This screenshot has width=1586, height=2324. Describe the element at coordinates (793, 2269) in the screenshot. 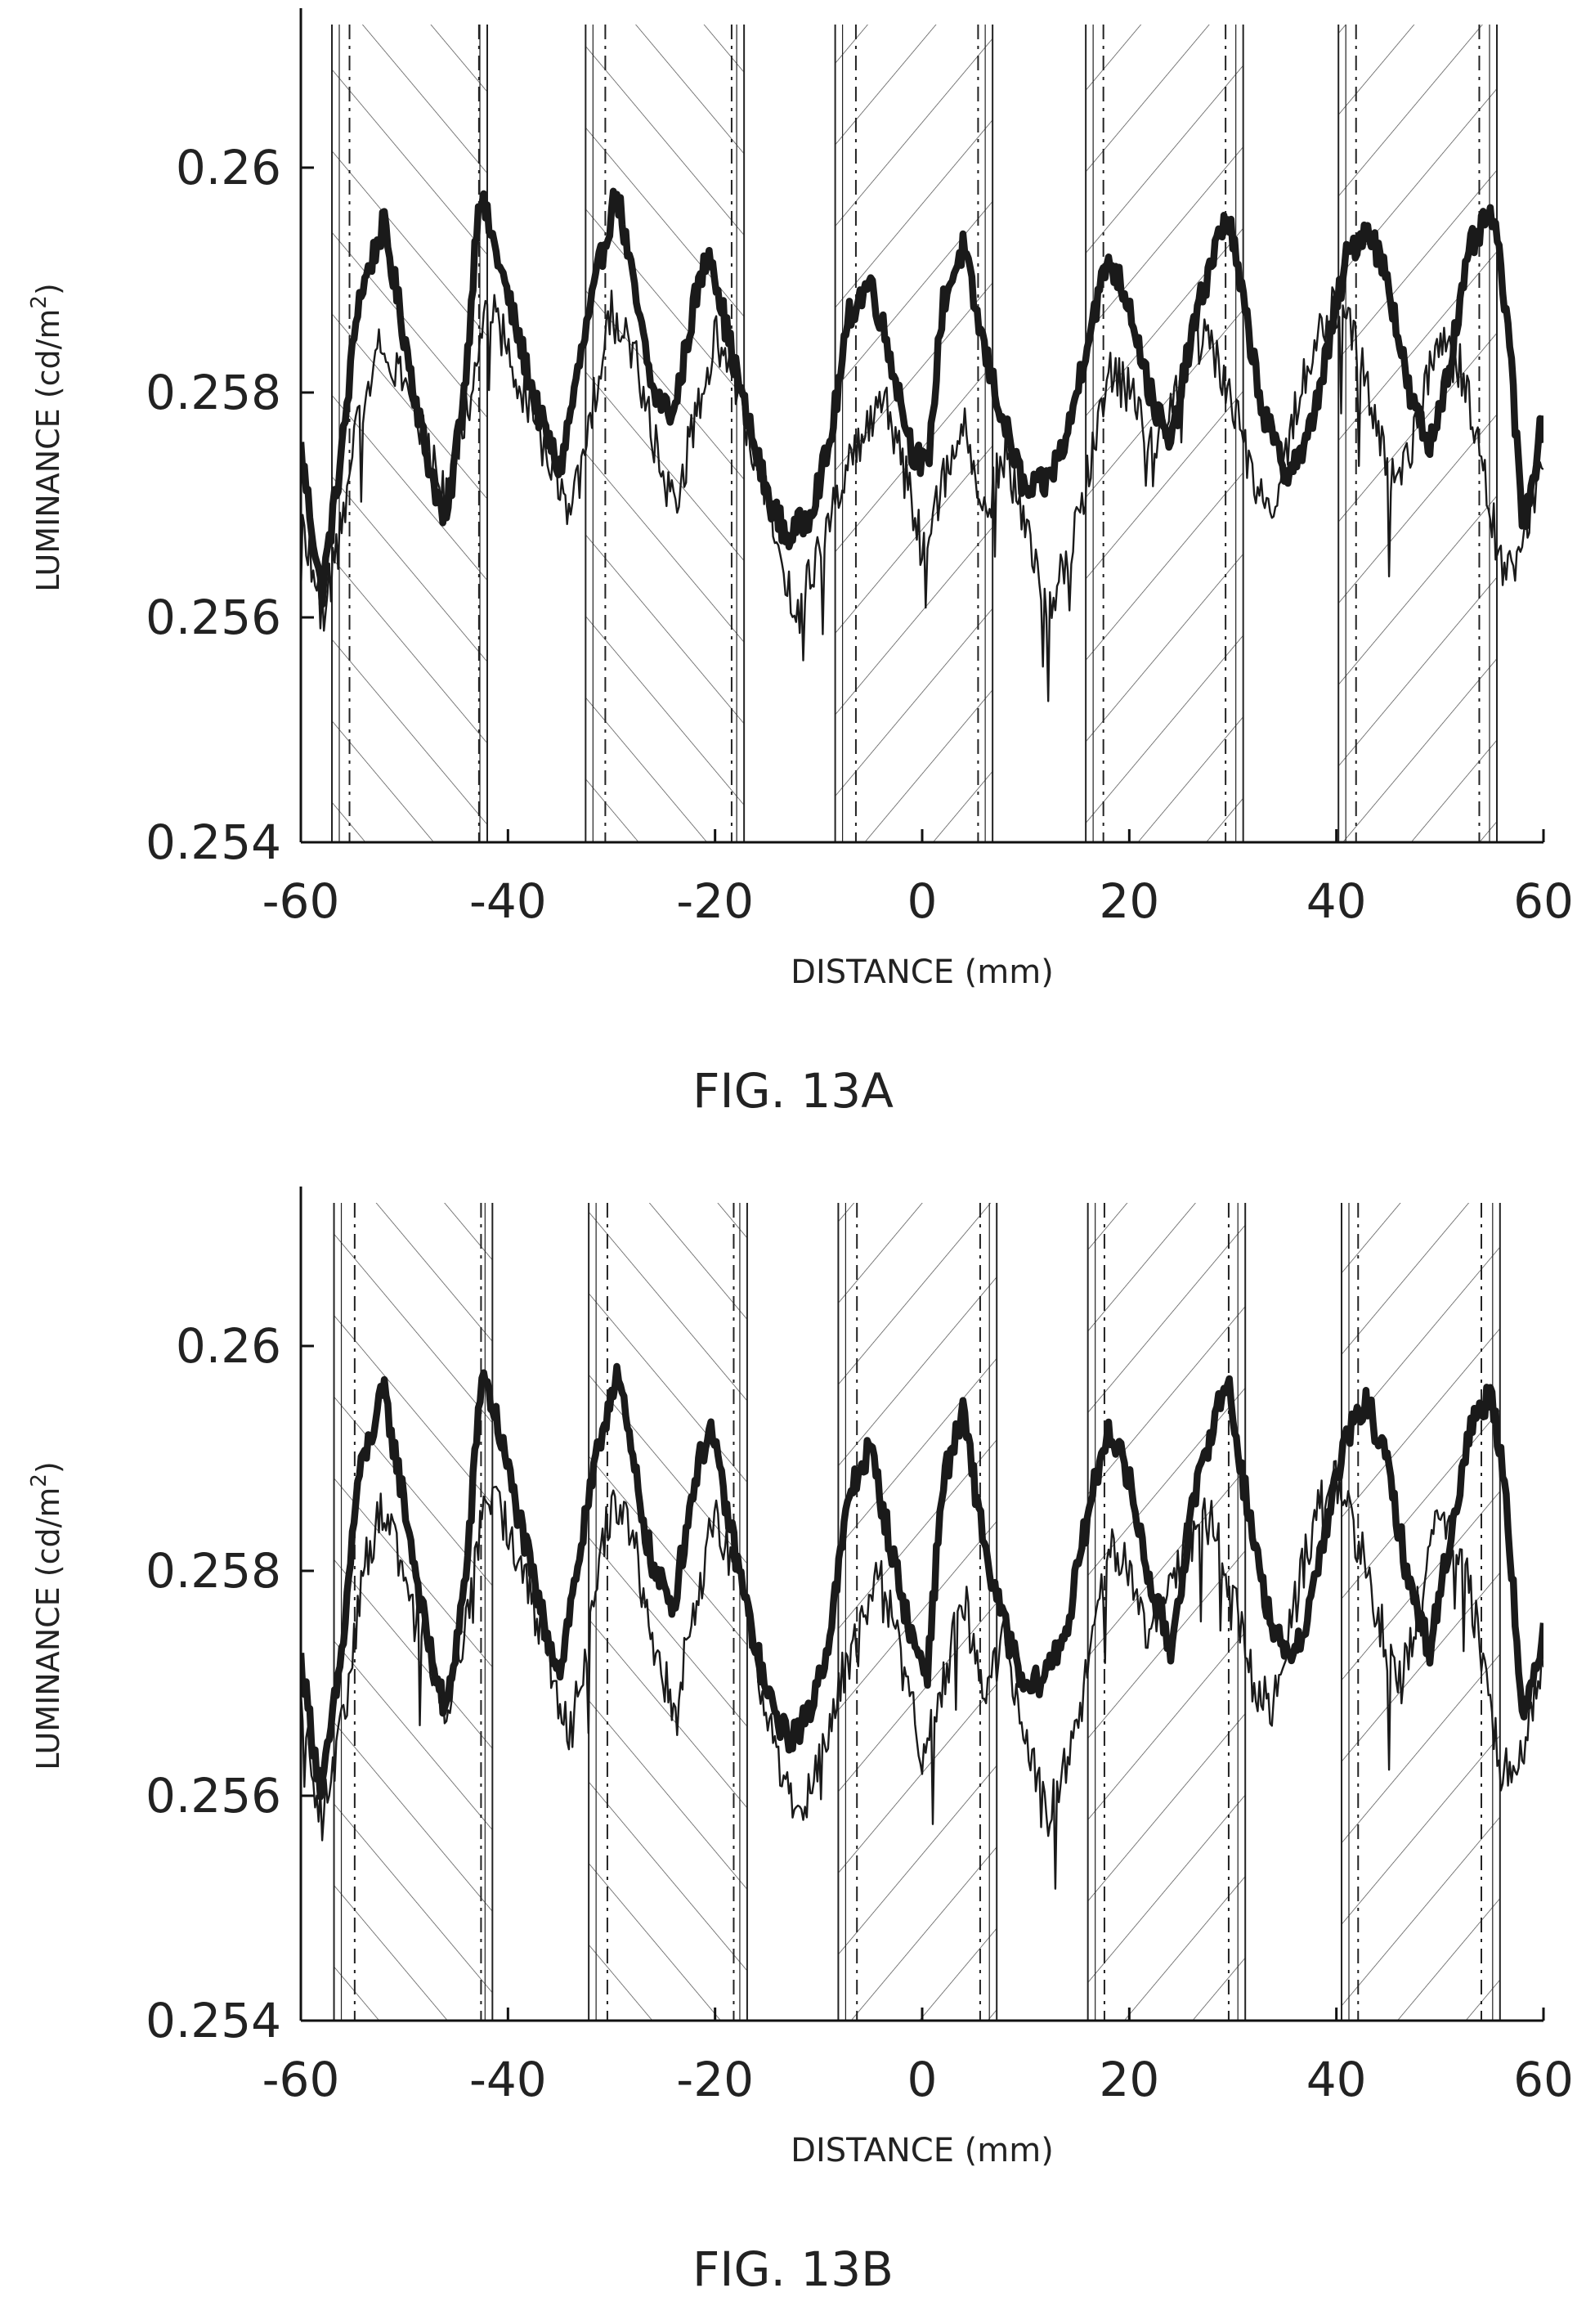

I see `figure-caption-13b: FIG. 13B` at that location.